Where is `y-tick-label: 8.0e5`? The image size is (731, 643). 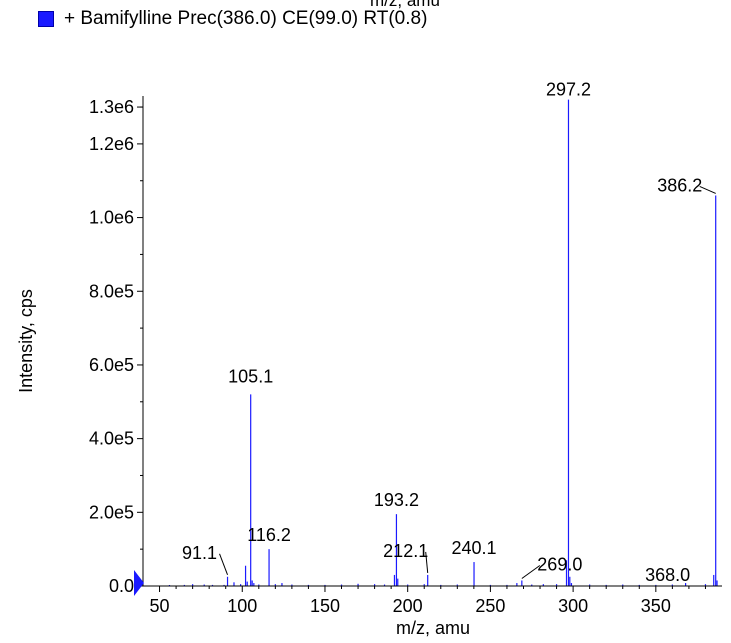
y-tick-label: 8.0e5 is located at coordinates (111, 291).